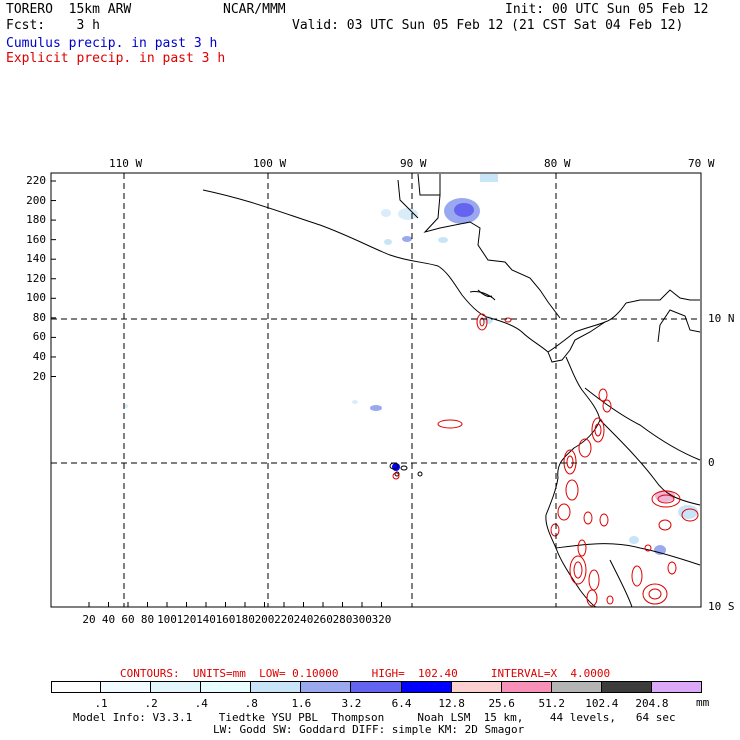  Describe the element at coordinates (270, 163) in the screenshot. I see `lon-label-100w: 100 W` at that location.